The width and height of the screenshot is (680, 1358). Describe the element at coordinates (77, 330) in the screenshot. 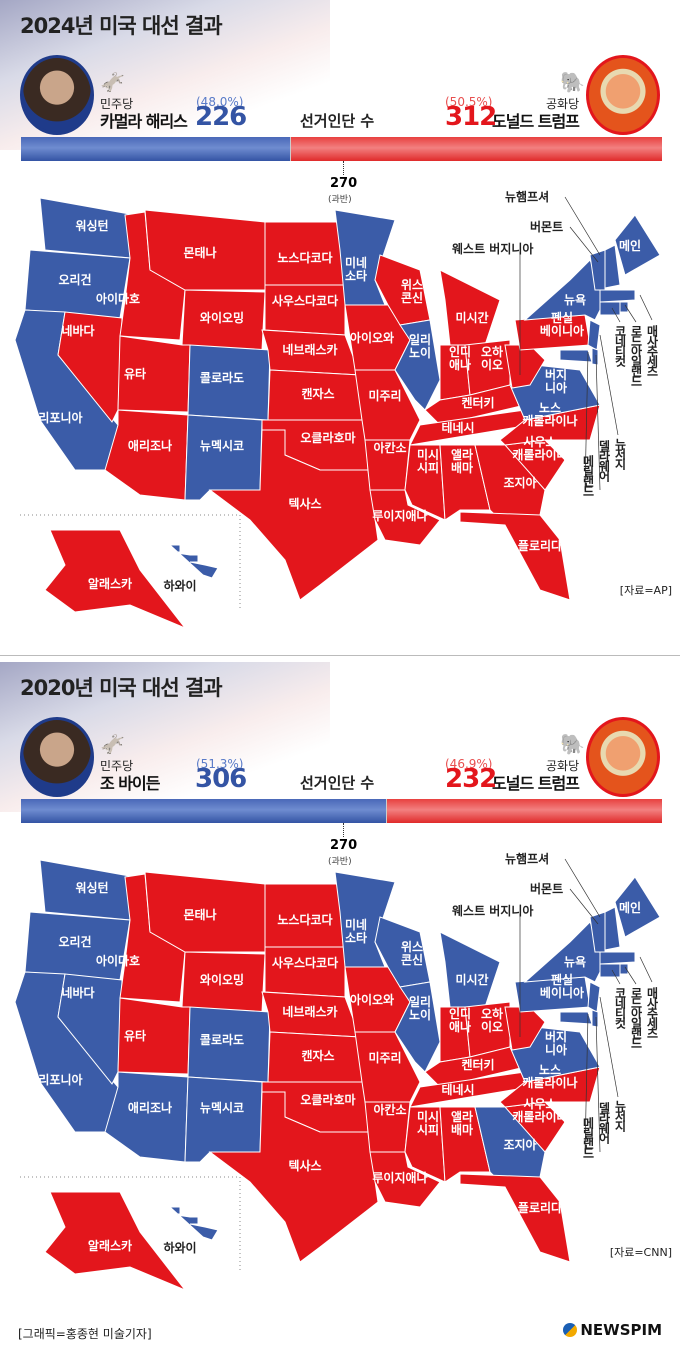

I see `state-label-nv: 네바다` at that location.